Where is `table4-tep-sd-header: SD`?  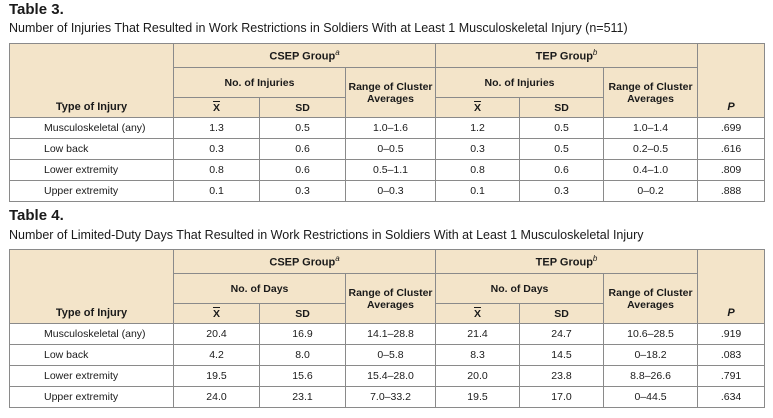
table4-tep-sd-header: SD is located at coordinates (562, 313).